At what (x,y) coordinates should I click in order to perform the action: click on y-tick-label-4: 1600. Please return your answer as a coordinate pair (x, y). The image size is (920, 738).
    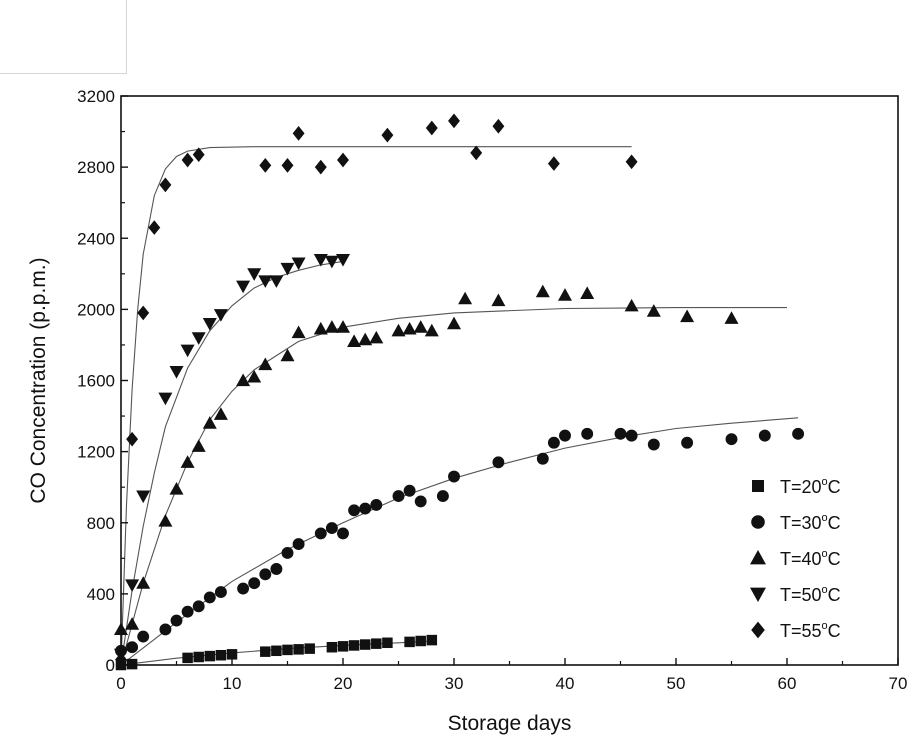
    Looking at the image, I should click on (96, 381).